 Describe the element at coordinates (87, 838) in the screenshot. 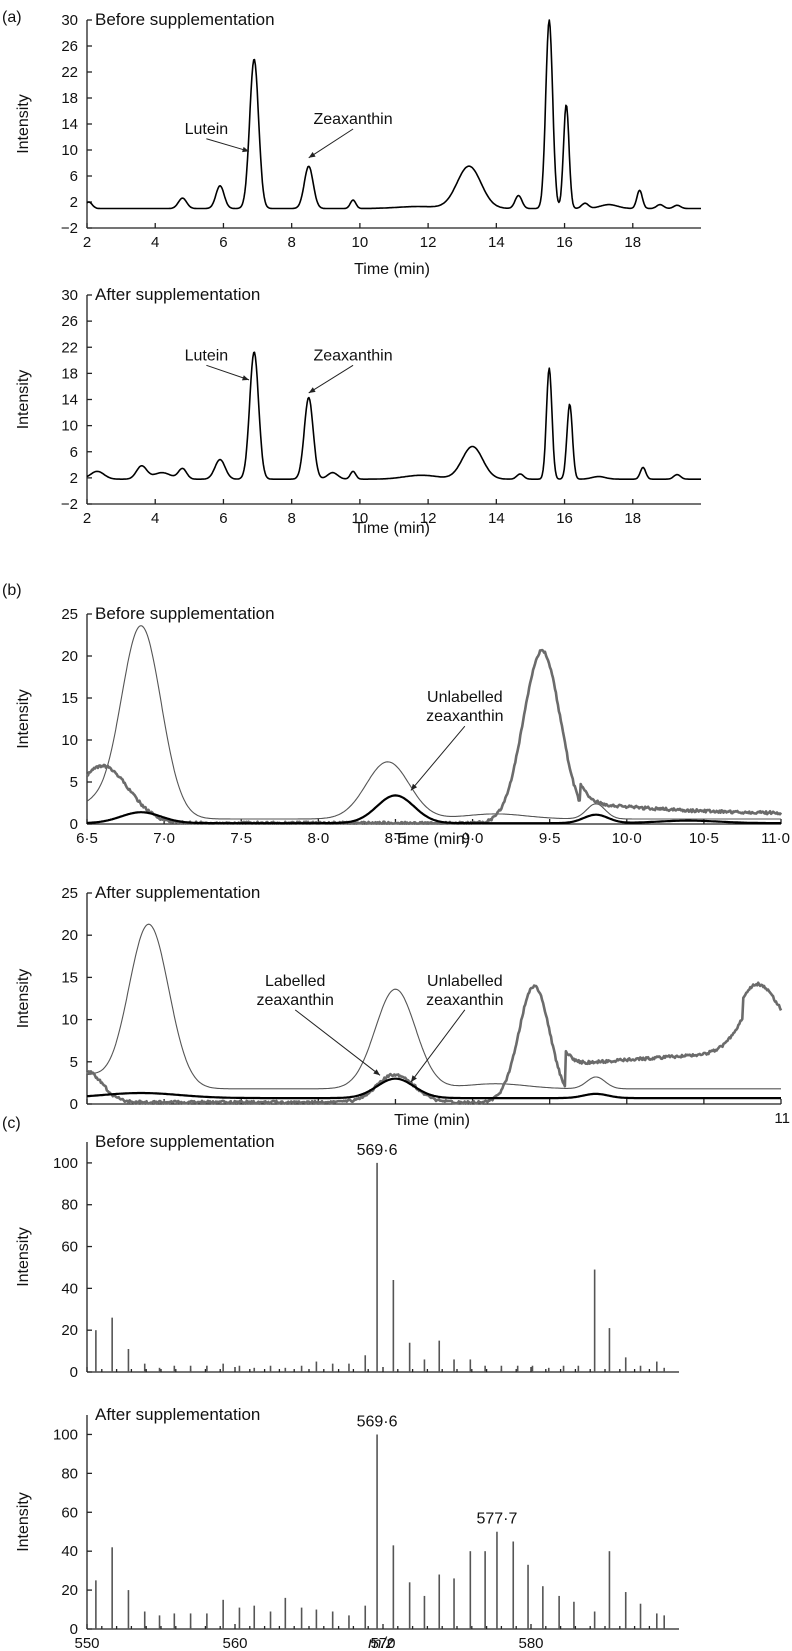

I see `x-tick-label: 6·5` at that location.